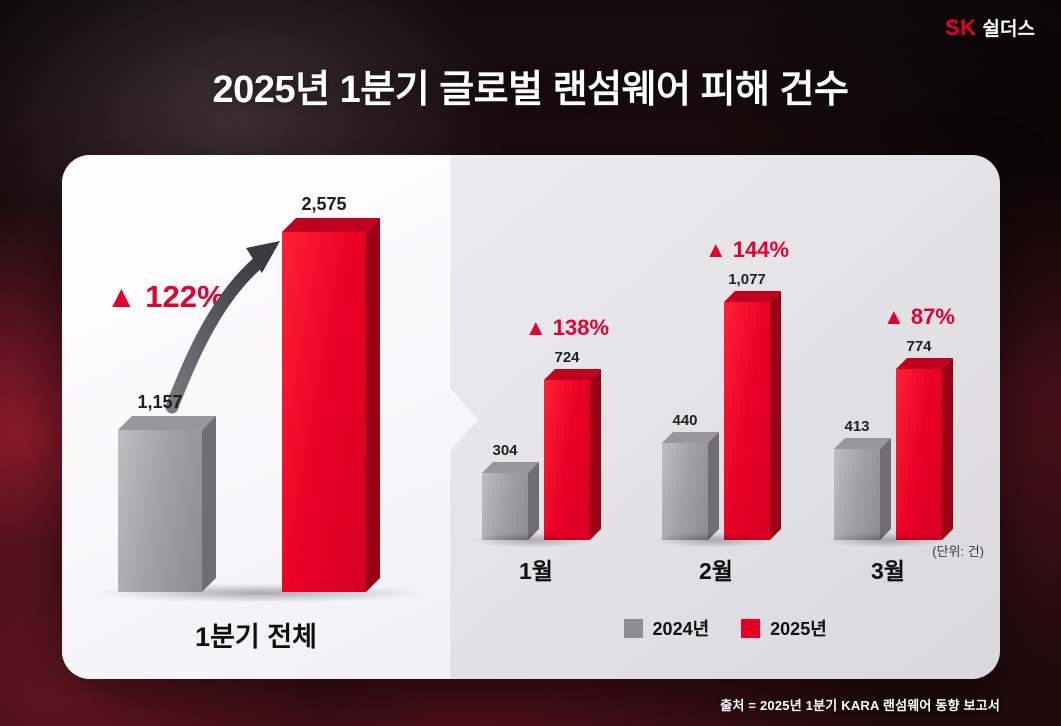 The image size is (1061, 726). Describe the element at coordinates (685, 491) in the screenshot. I see `bar-2024-feb` at that location.